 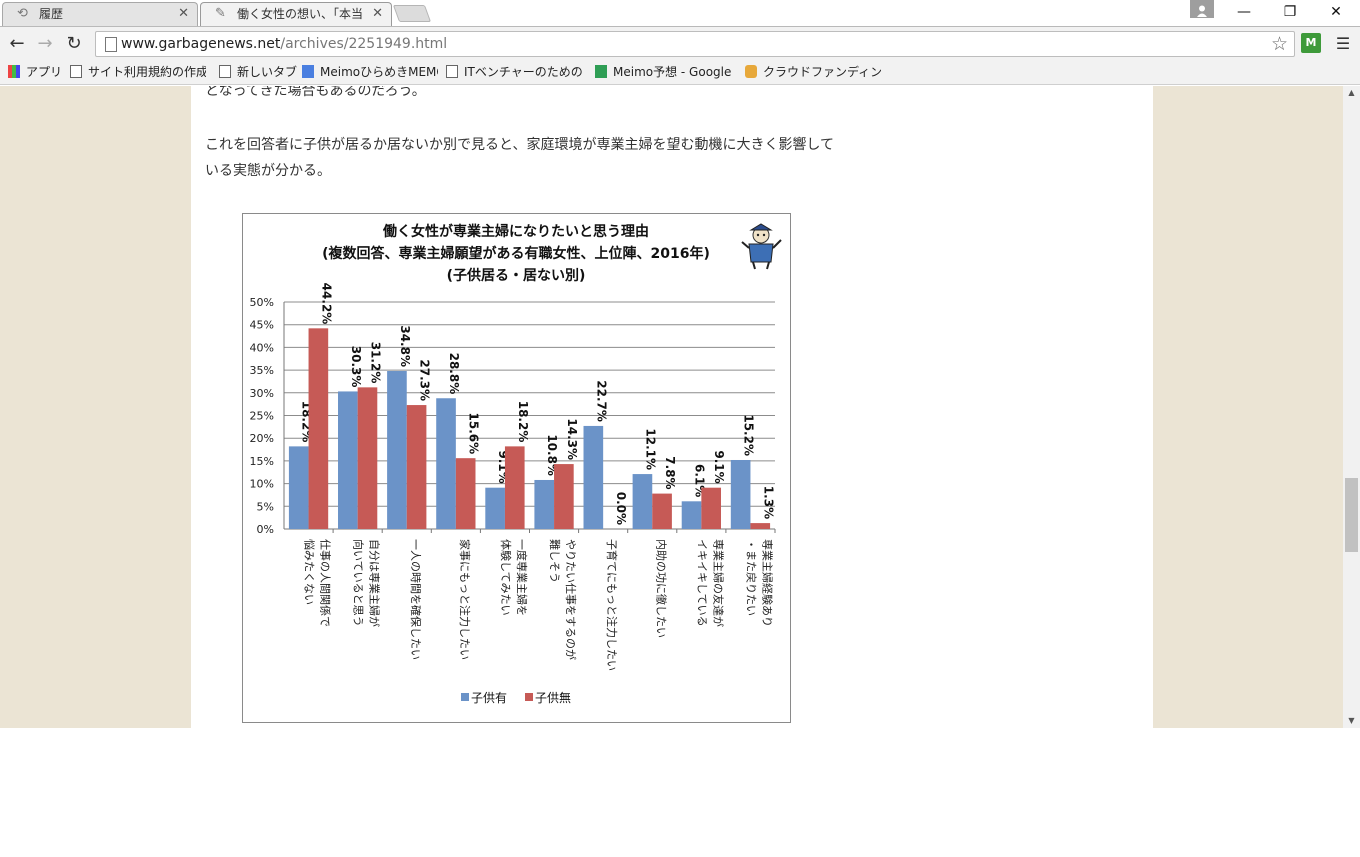 What do you see at coordinates (325, 583) in the screenshot?
I see `category-label: 仕事の人間関係で` at bounding box center [325, 583].